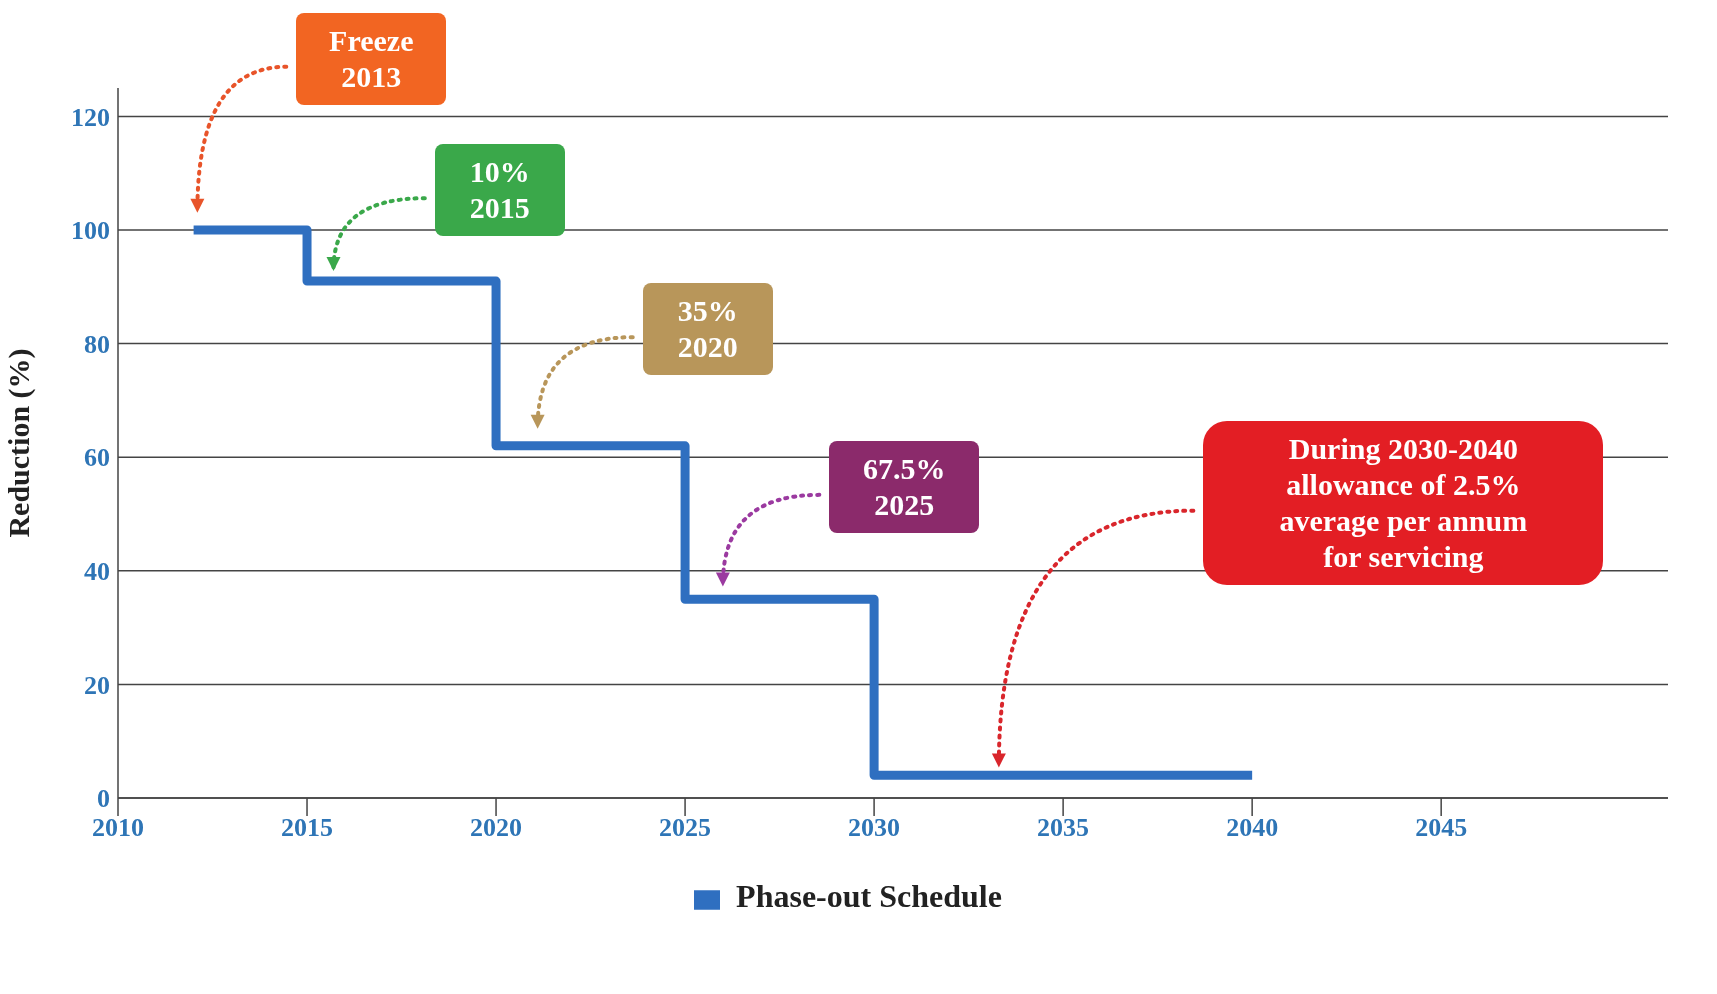  I want to click on callout-box: During 2030-2040 allowance of 2.5% average per annum for servicing, so click(1403, 502).